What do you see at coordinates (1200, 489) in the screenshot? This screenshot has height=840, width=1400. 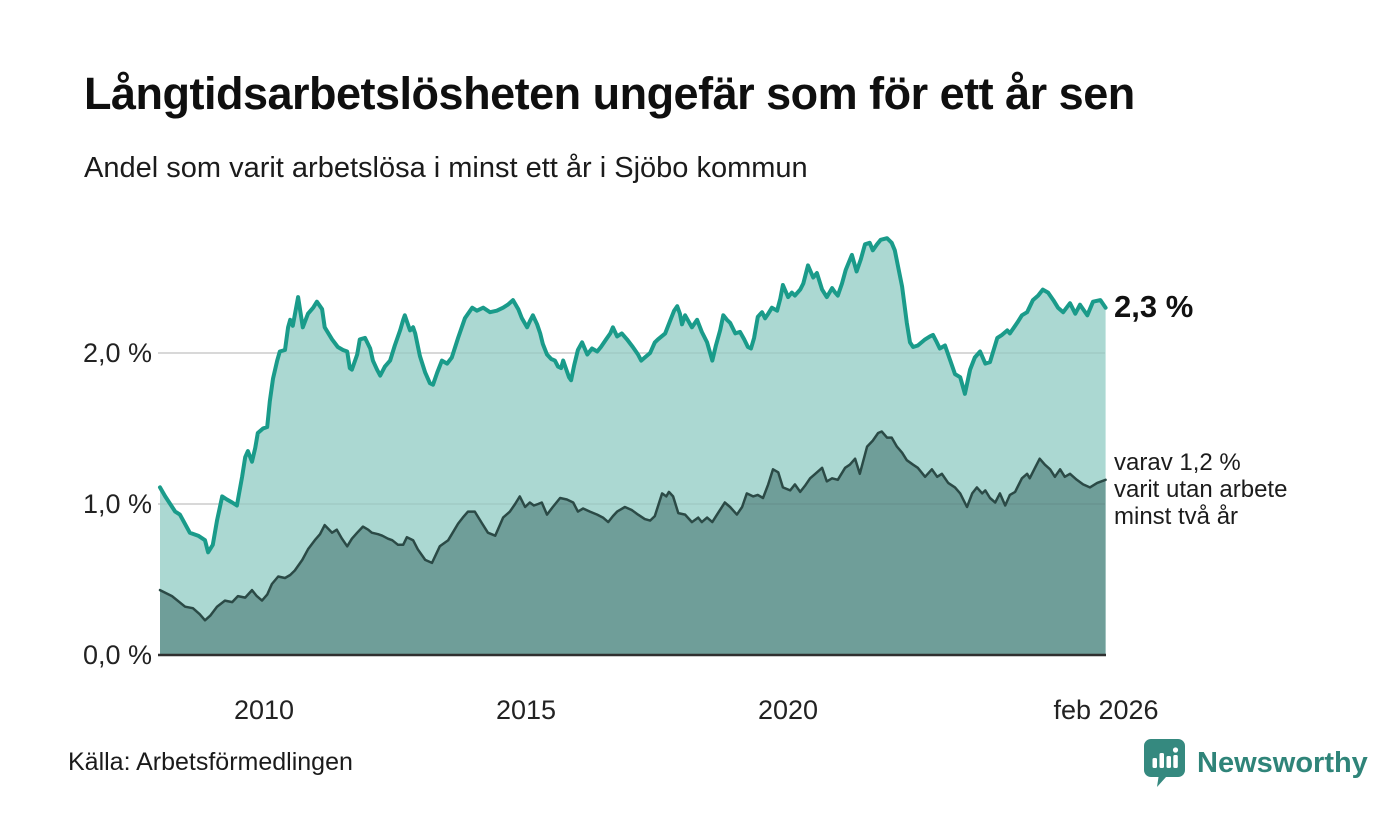 I see `secondary-annotation-line2: varit utan arbete` at bounding box center [1200, 489].